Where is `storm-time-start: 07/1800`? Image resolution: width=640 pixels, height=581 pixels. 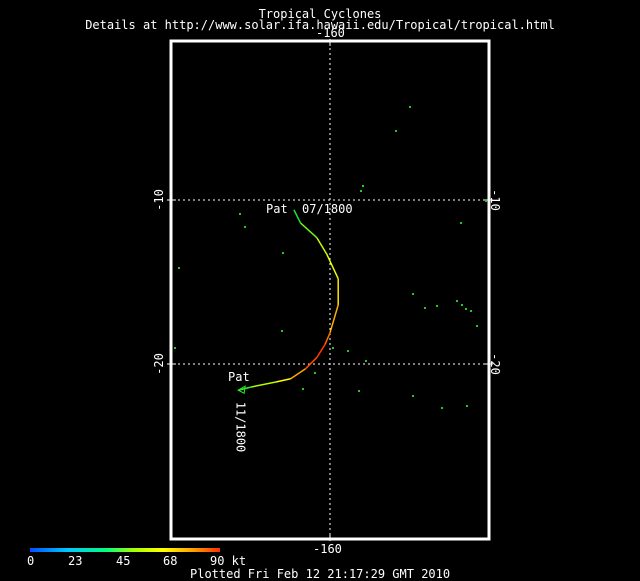
storm-time-start: 07/1800 is located at coordinates (327, 209).